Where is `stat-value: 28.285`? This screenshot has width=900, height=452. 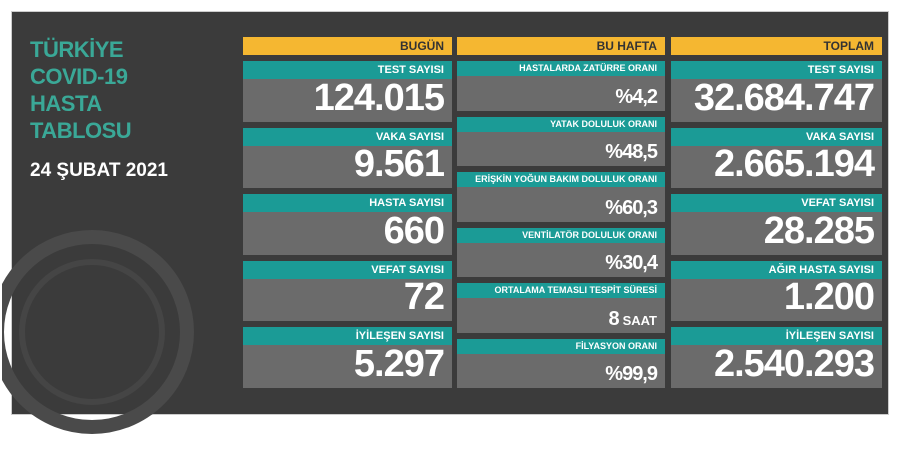
stat-value: 28.285 is located at coordinates (819, 230).